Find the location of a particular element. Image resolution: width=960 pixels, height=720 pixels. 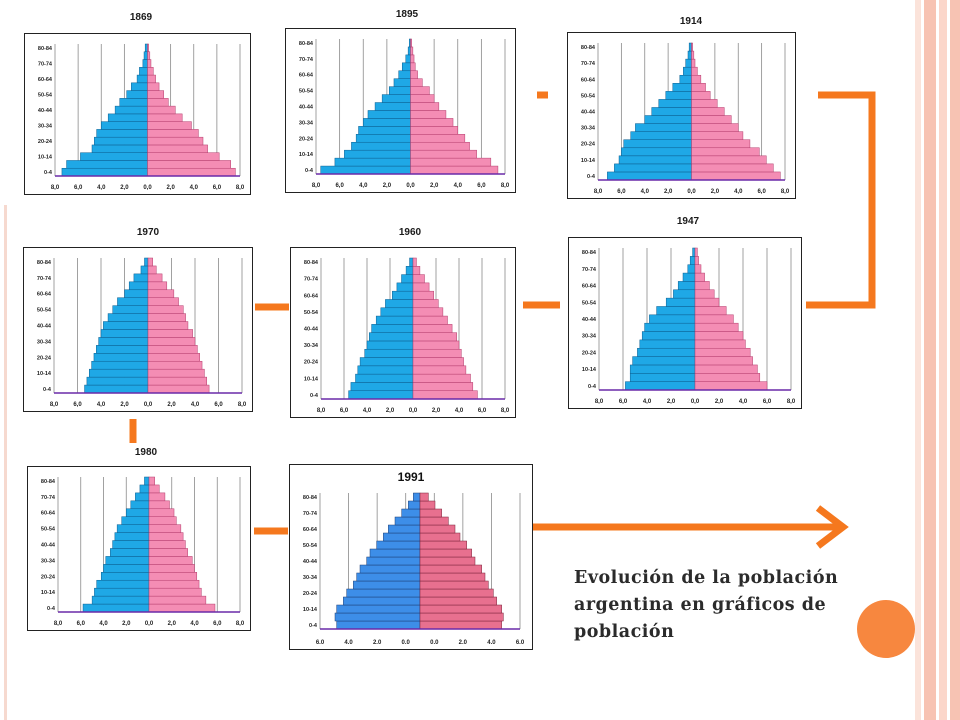

y-tick-label: 50-54 is located at coordinates (48, 530).